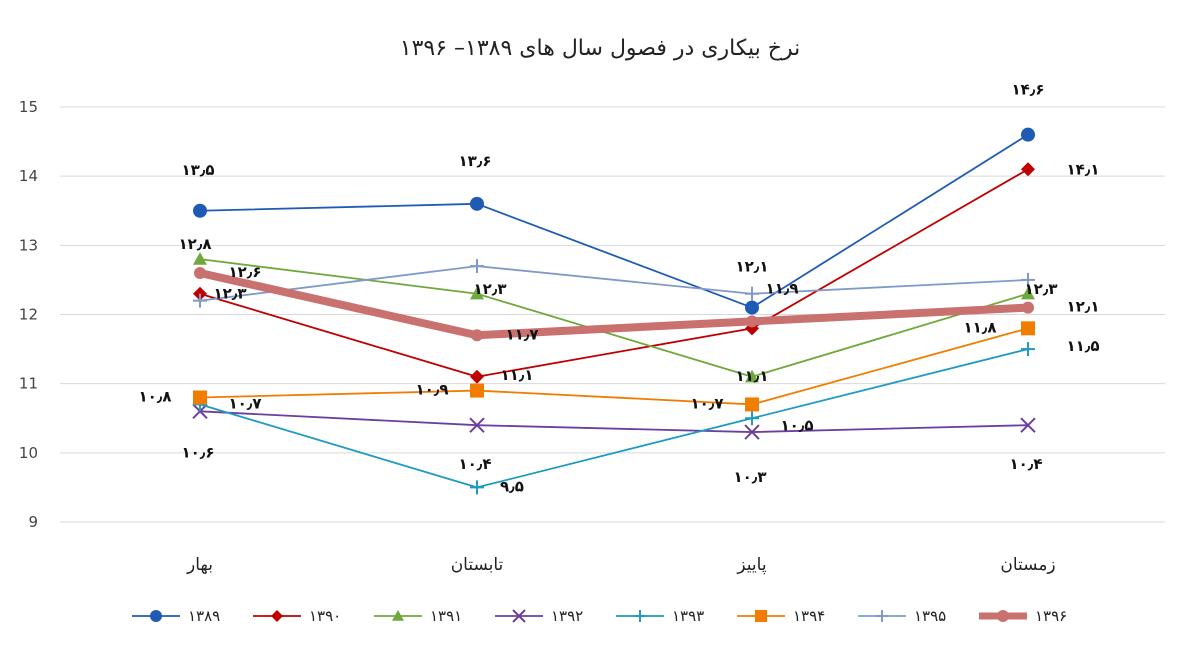  I want to click on legend-label: ۱۳۹۰, so click(325, 616).